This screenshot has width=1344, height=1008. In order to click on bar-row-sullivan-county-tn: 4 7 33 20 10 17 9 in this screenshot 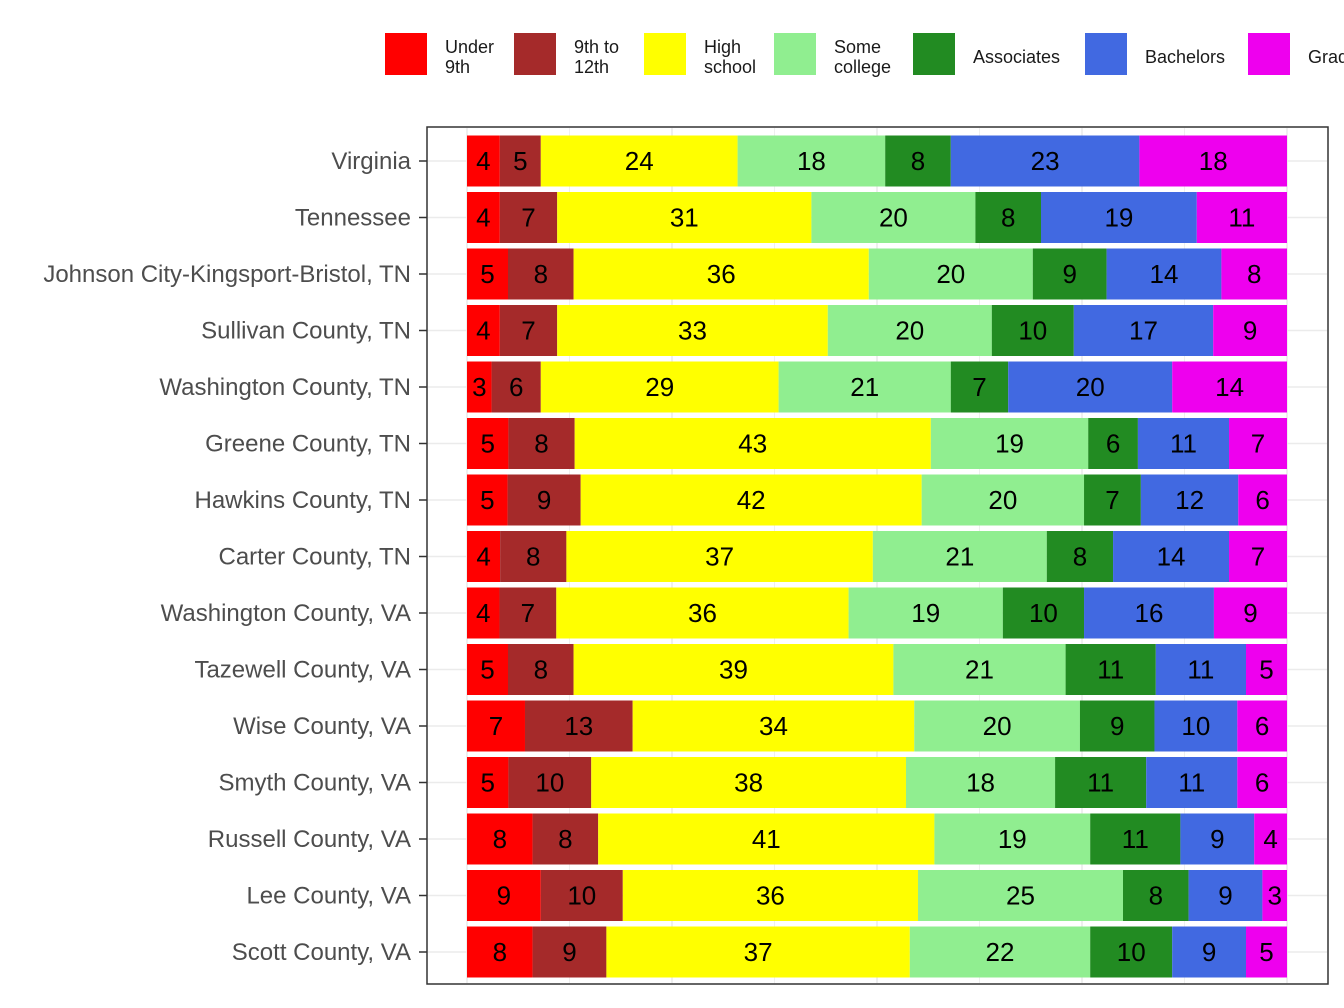, I will do `click(877, 330)`.